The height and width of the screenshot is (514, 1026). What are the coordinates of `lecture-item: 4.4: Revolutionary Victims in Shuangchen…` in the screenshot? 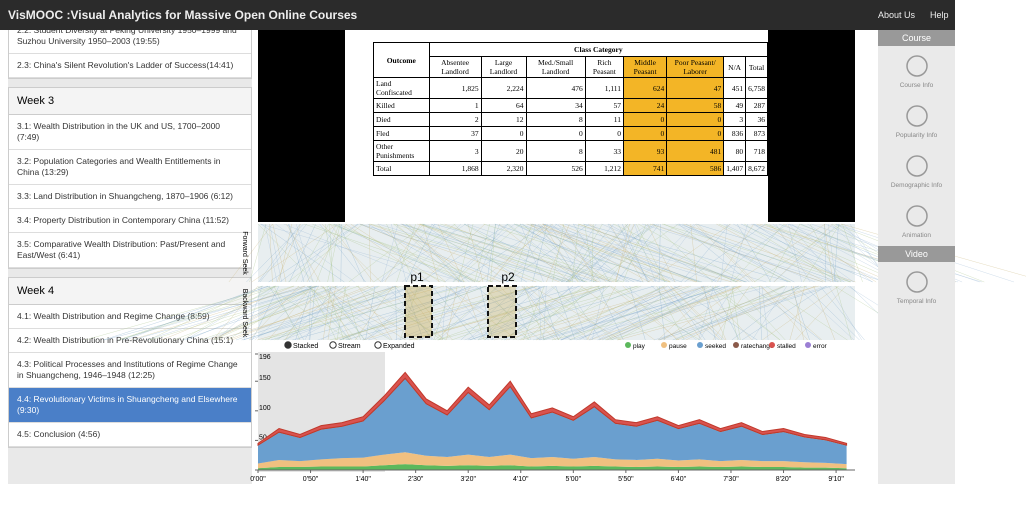 It's located at (130, 405).